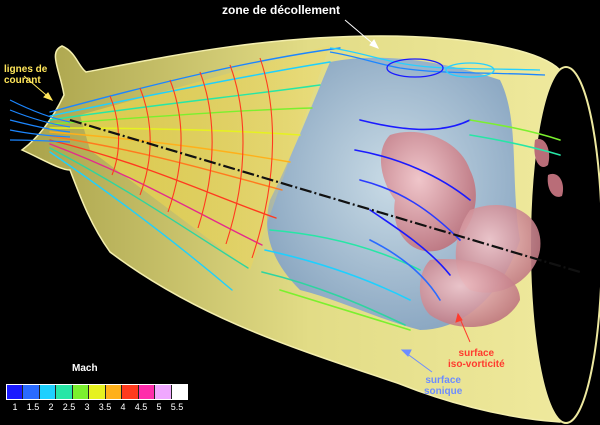 Image resolution: width=600 pixels, height=425 pixels. What do you see at coordinates (22, 80) in the screenshot?
I see `label-lignes-line2: courant` at bounding box center [22, 80].